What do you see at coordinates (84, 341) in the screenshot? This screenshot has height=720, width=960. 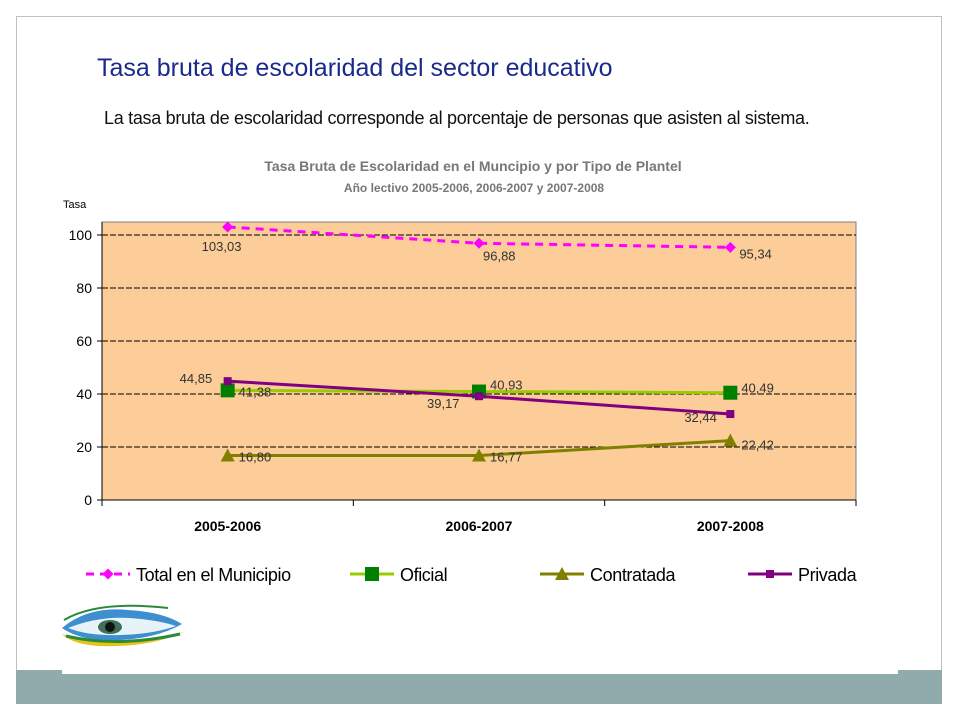 I see `y-tick-label: 60` at bounding box center [84, 341].